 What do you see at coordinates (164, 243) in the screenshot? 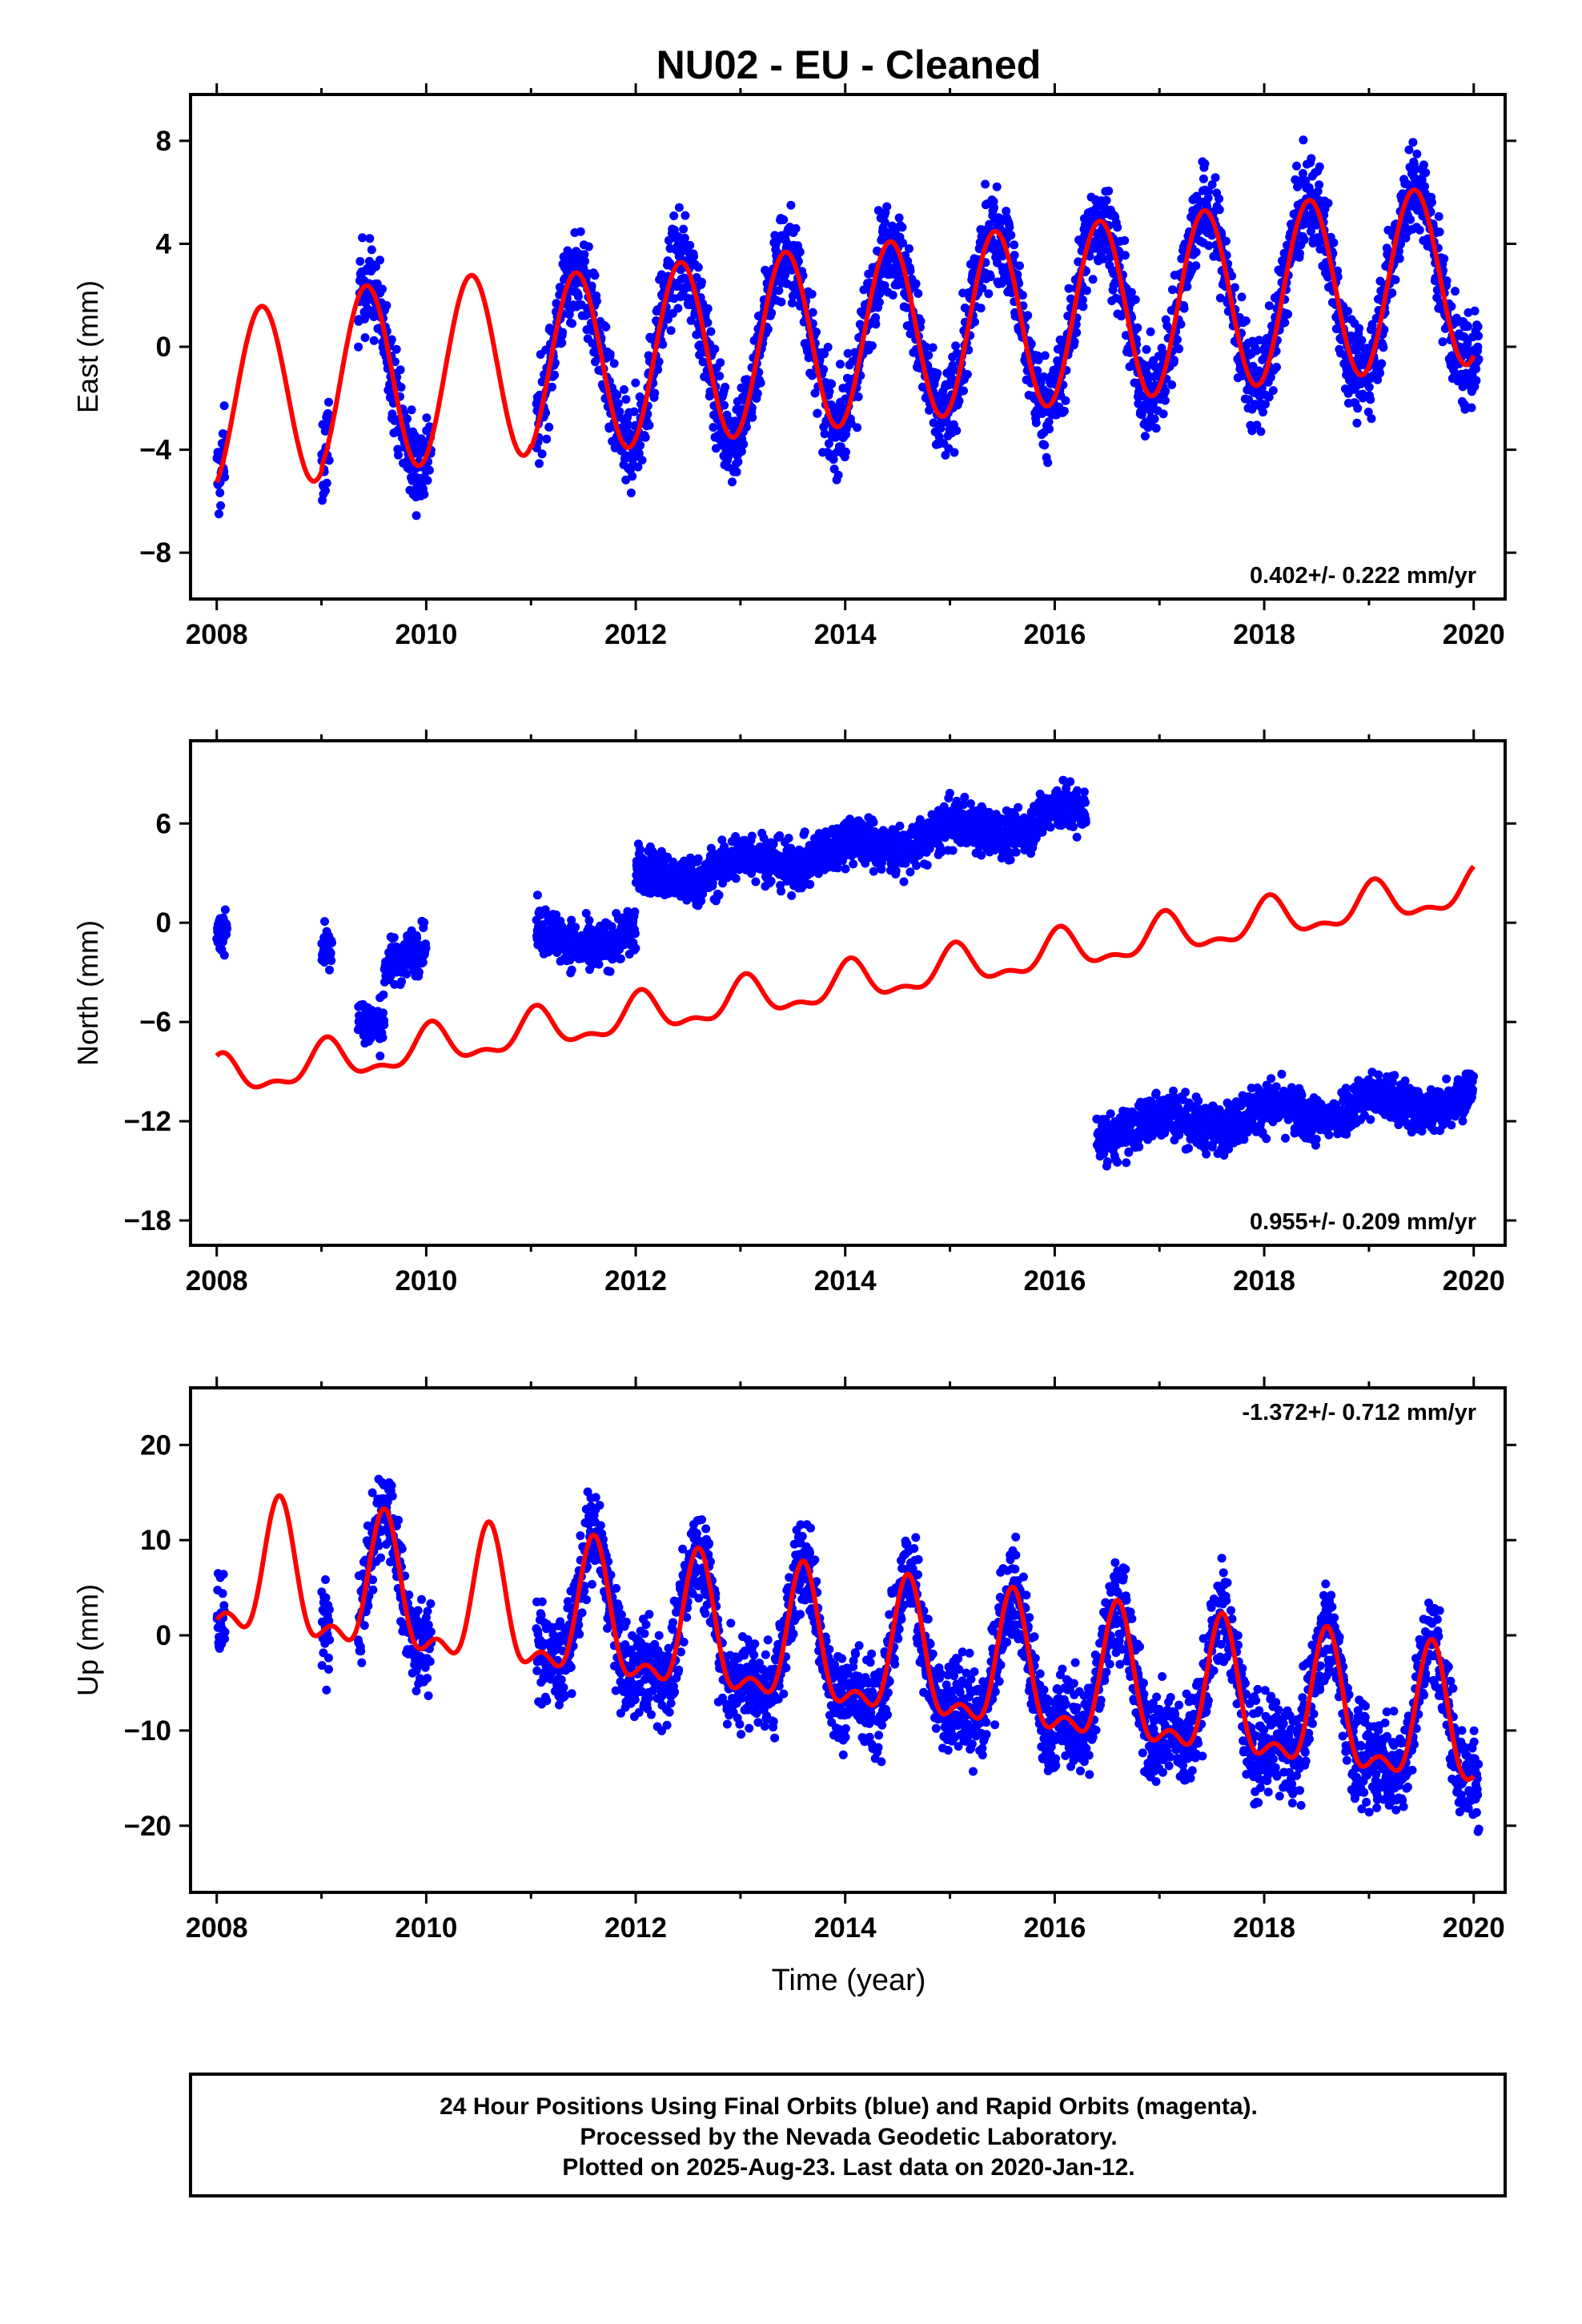
I see `y-tick-label: 4` at bounding box center [164, 243].